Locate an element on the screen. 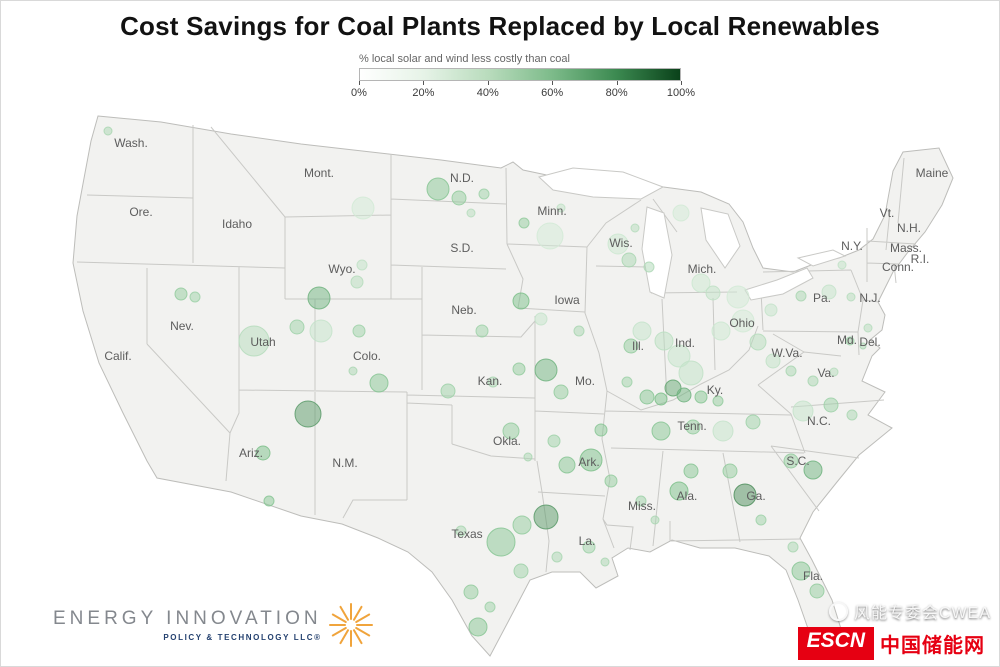 This screenshot has width=1000, height=667. state-label-neb: Neb. is located at coordinates (463, 310).